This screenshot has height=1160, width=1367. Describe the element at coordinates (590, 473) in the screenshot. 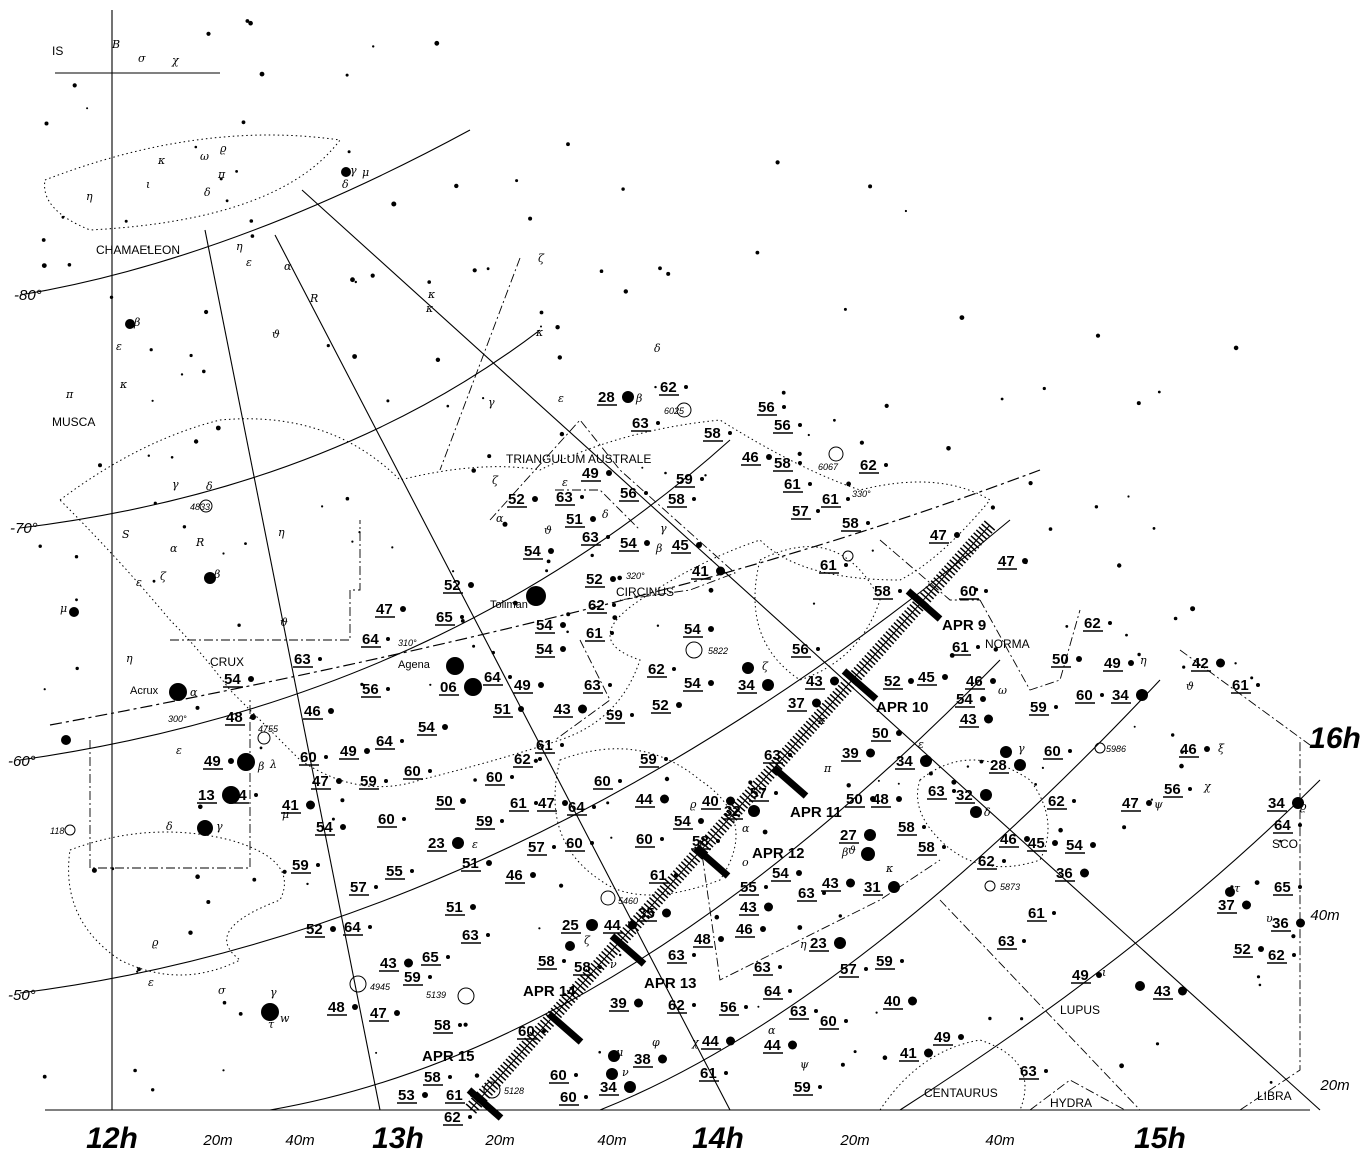

I see `magnitude-label: 49` at that location.